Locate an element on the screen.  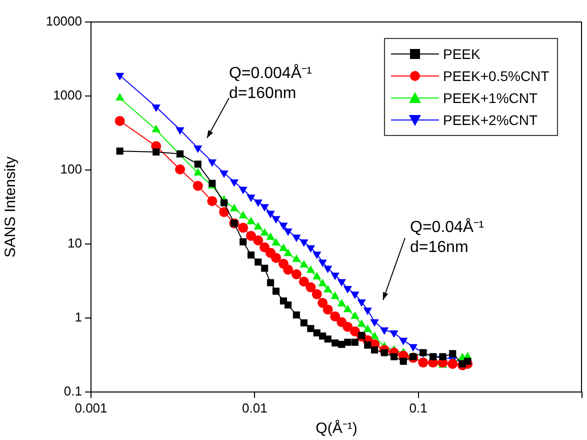
legend-label: PEEK+2%CNT is located at coordinates (490, 120).